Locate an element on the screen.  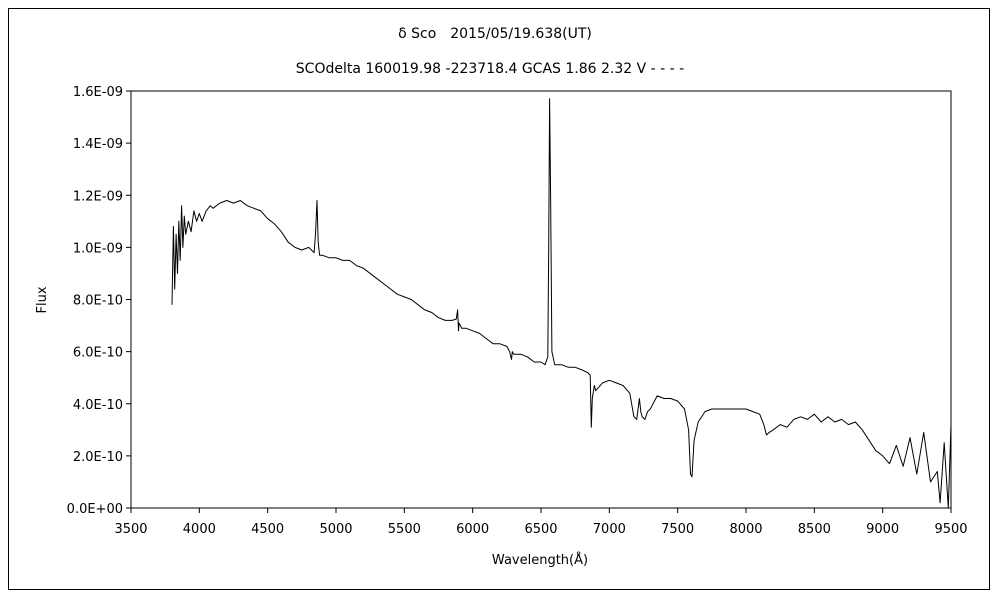
x-tick-label: 6000 is located at coordinates (472, 529).